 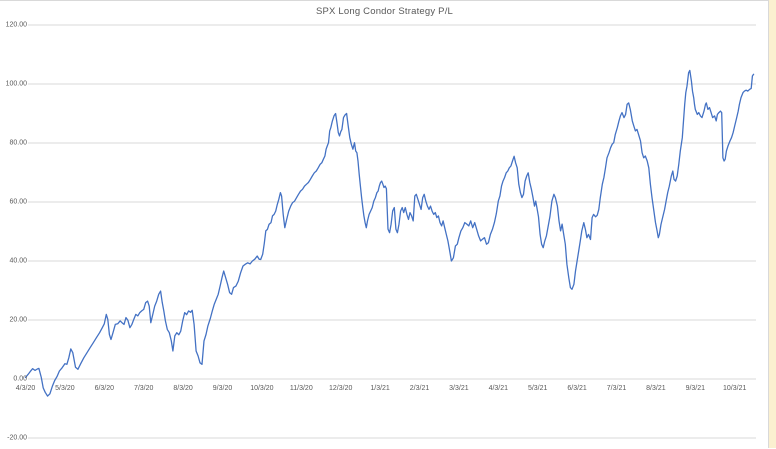 What do you see at coordinates (18, 143) in the screenshot?
I see `y-axis-tick-label: 80.00` at bounding box center [18, 143].